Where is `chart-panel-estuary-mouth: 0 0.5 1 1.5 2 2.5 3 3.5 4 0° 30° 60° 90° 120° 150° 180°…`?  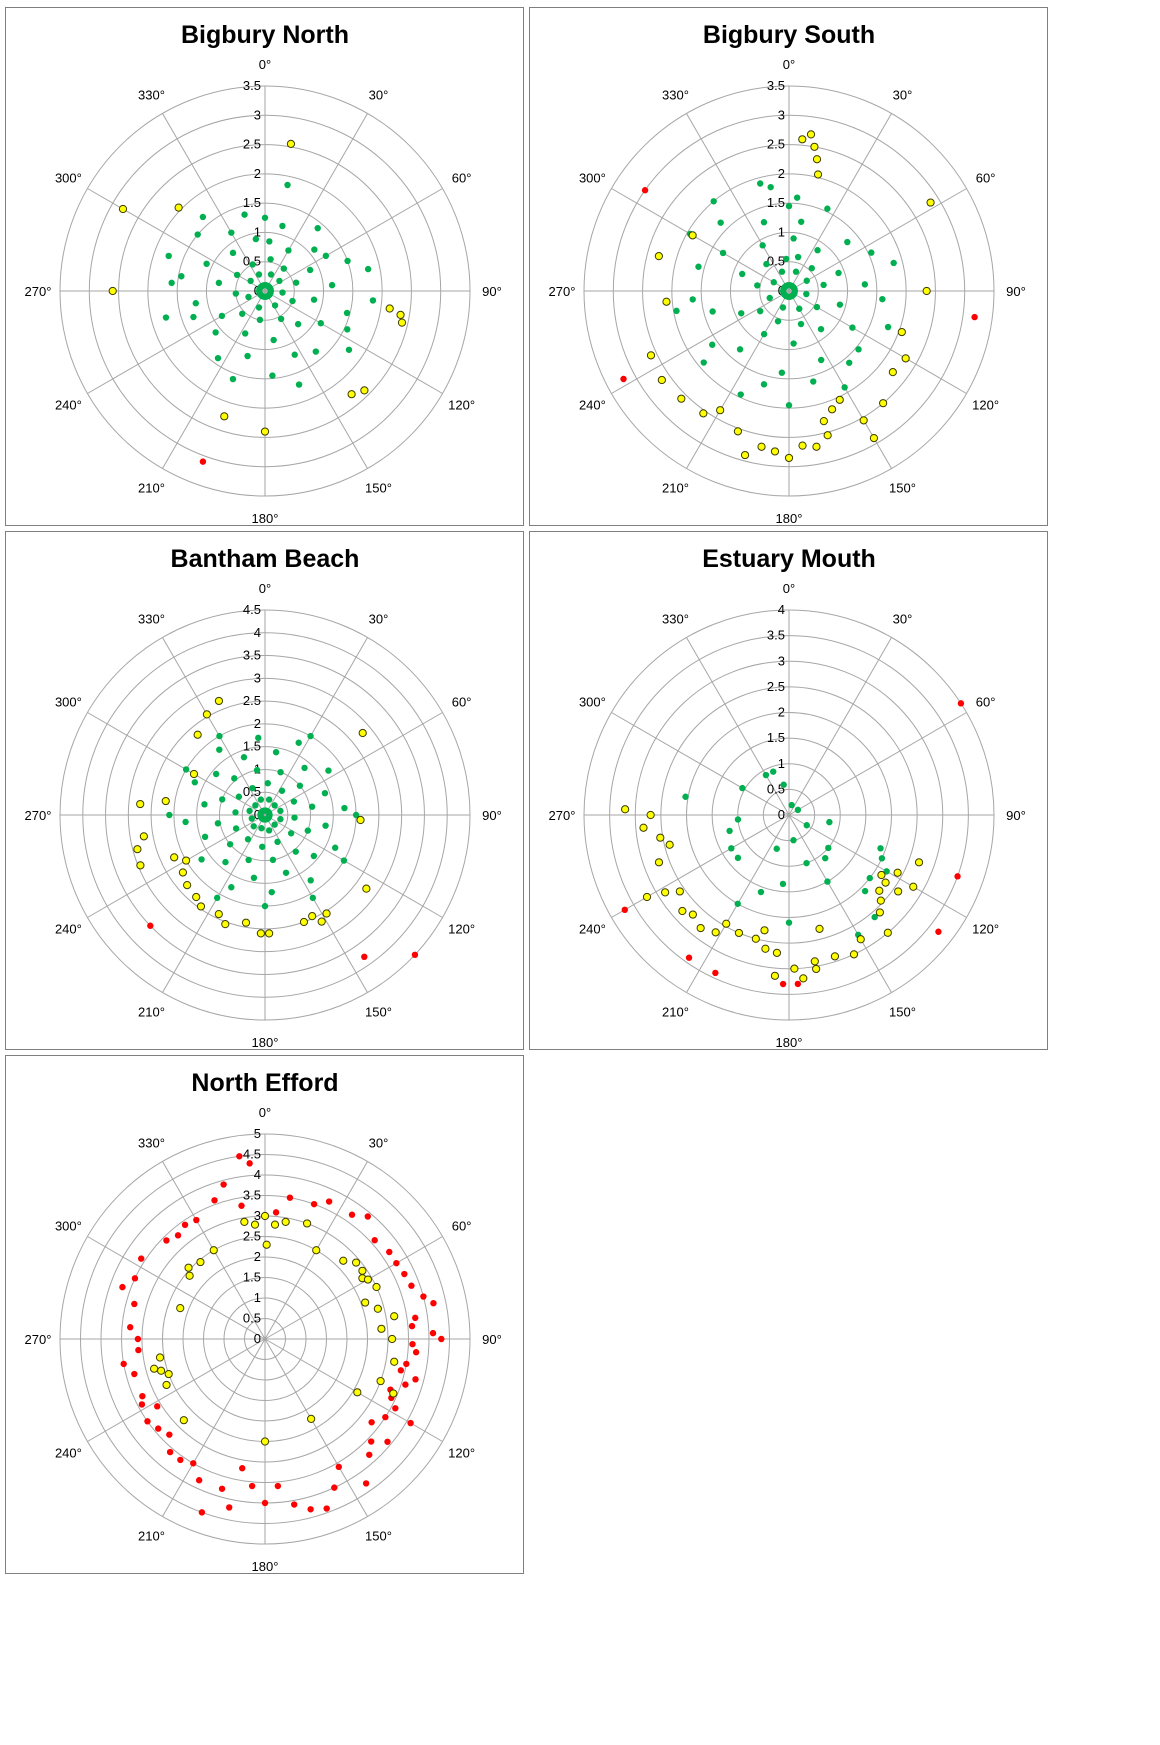
chart-panel-estuary-mouth: 0 0.5 1 1.5 2 2.5 3 3.5 4 0° 30° 60° 90° 120° 150° 180°… is located at coordinates (788, 790).